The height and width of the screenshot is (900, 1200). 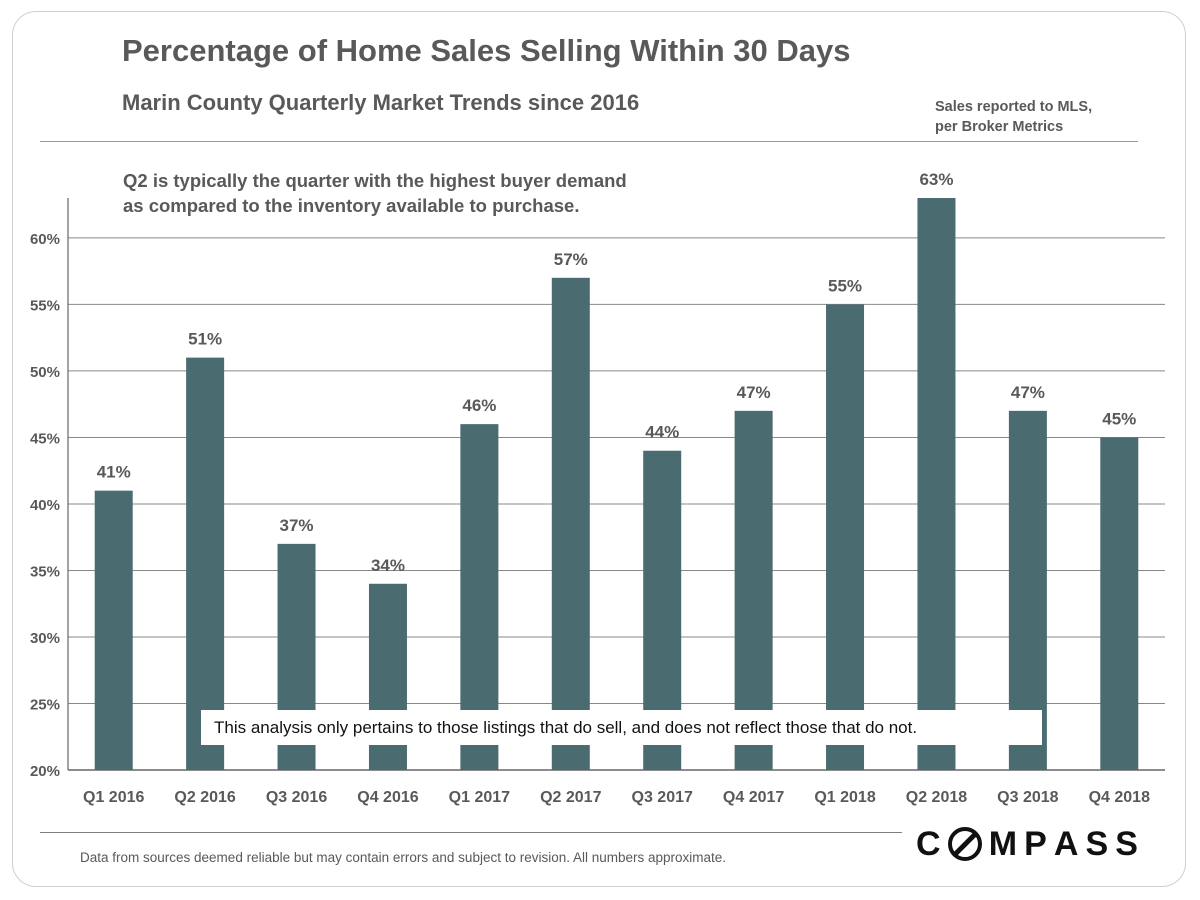 I want to click on data-label: 63%, so click(x=936, y=179).